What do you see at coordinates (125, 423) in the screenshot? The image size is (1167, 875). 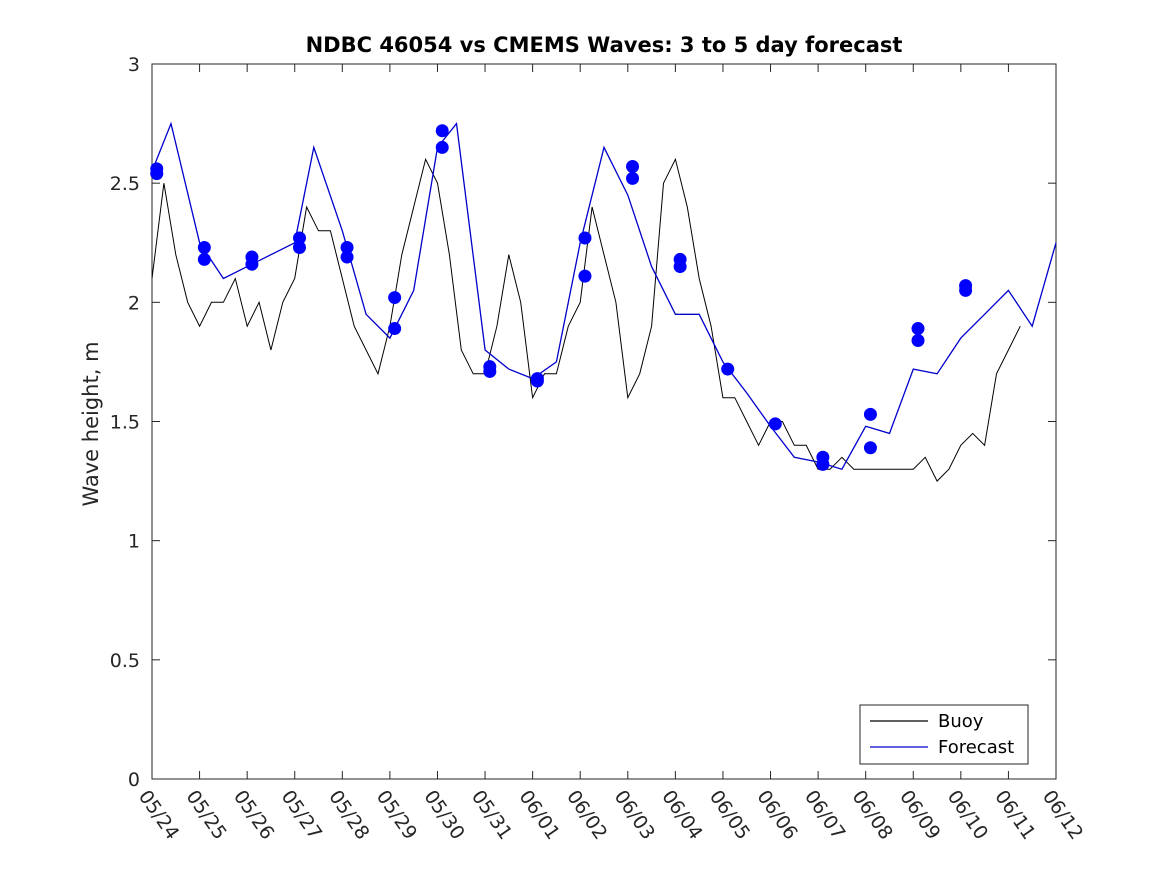 I see `y-tick-label: 1.5` at bounding box center [125, 423].